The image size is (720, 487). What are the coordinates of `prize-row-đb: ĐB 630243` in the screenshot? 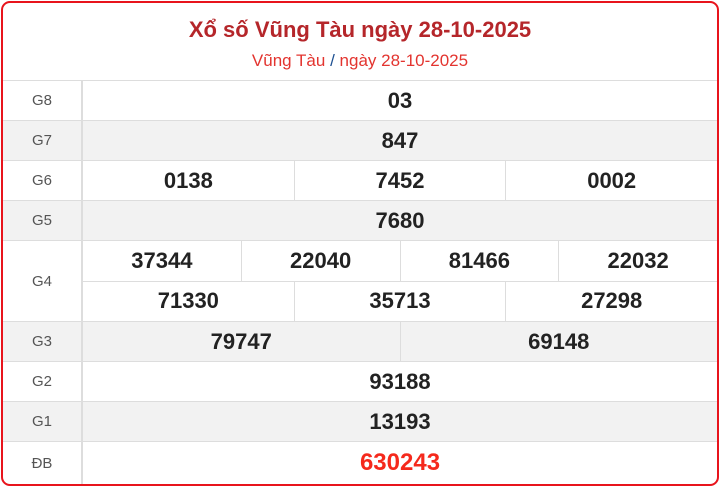 It's located at (360, 463).